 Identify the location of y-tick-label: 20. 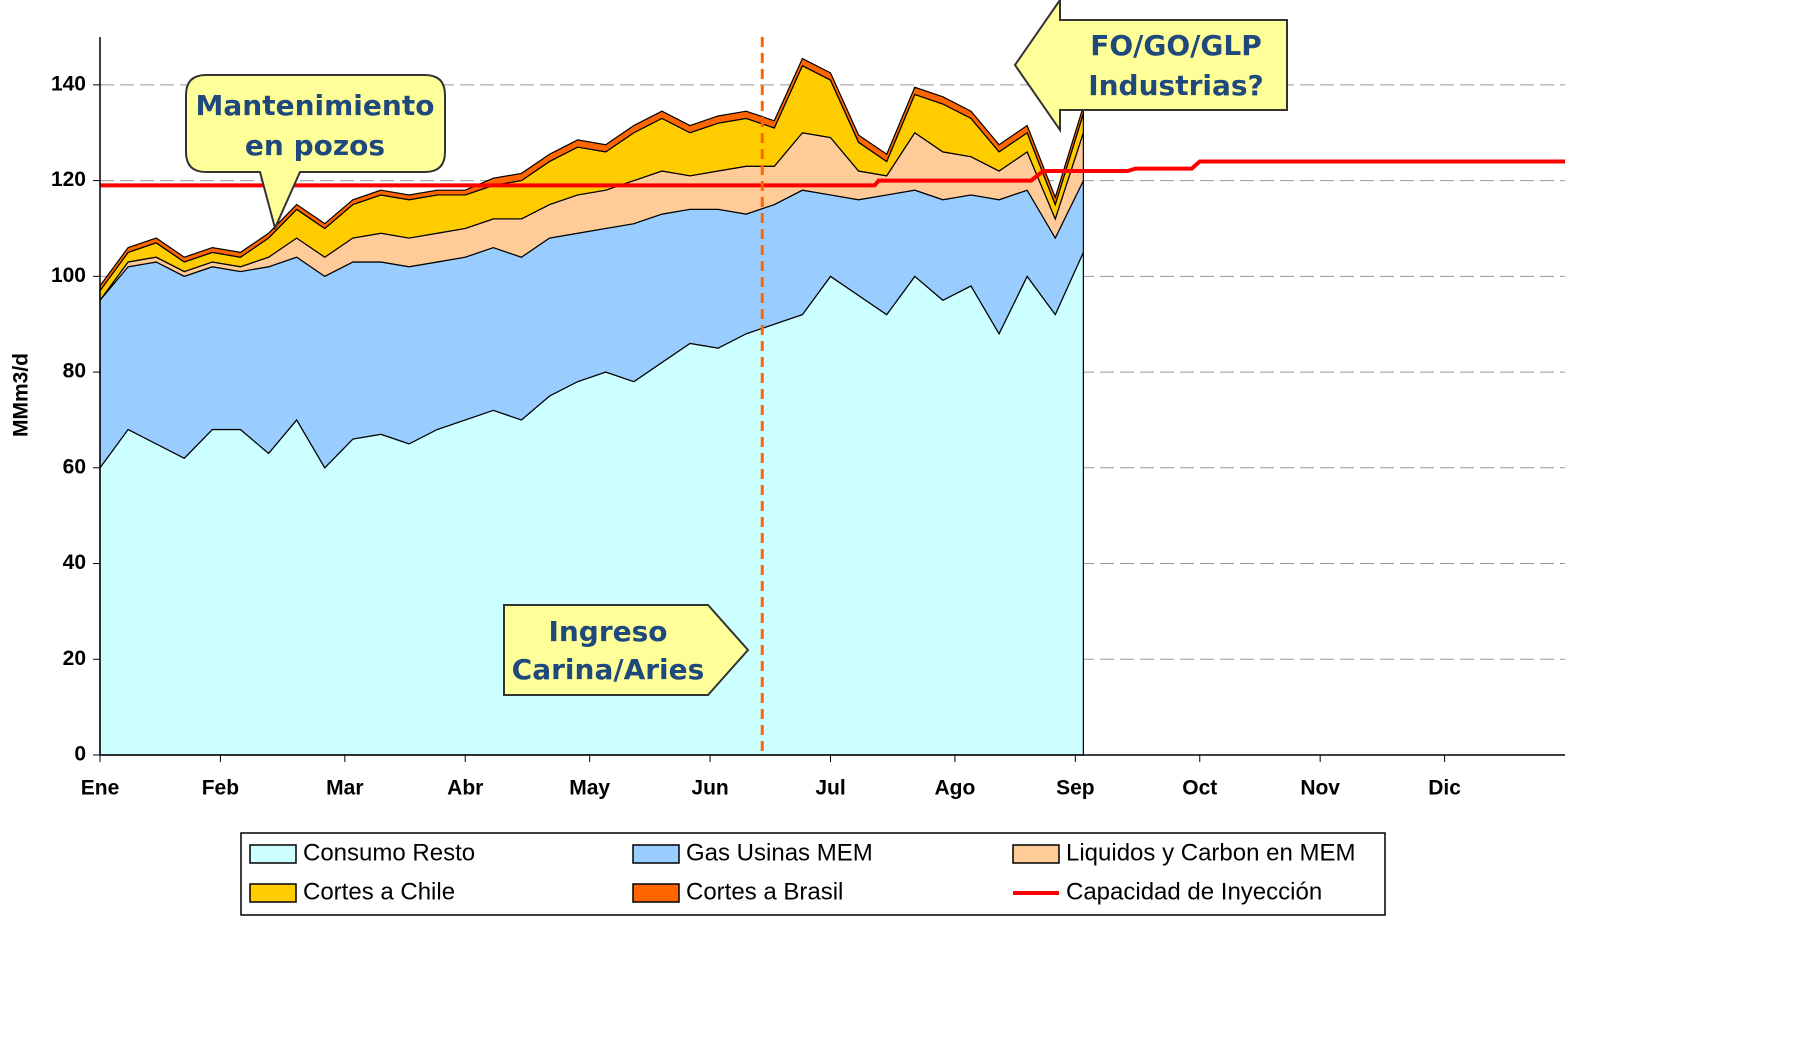
(74, 658).